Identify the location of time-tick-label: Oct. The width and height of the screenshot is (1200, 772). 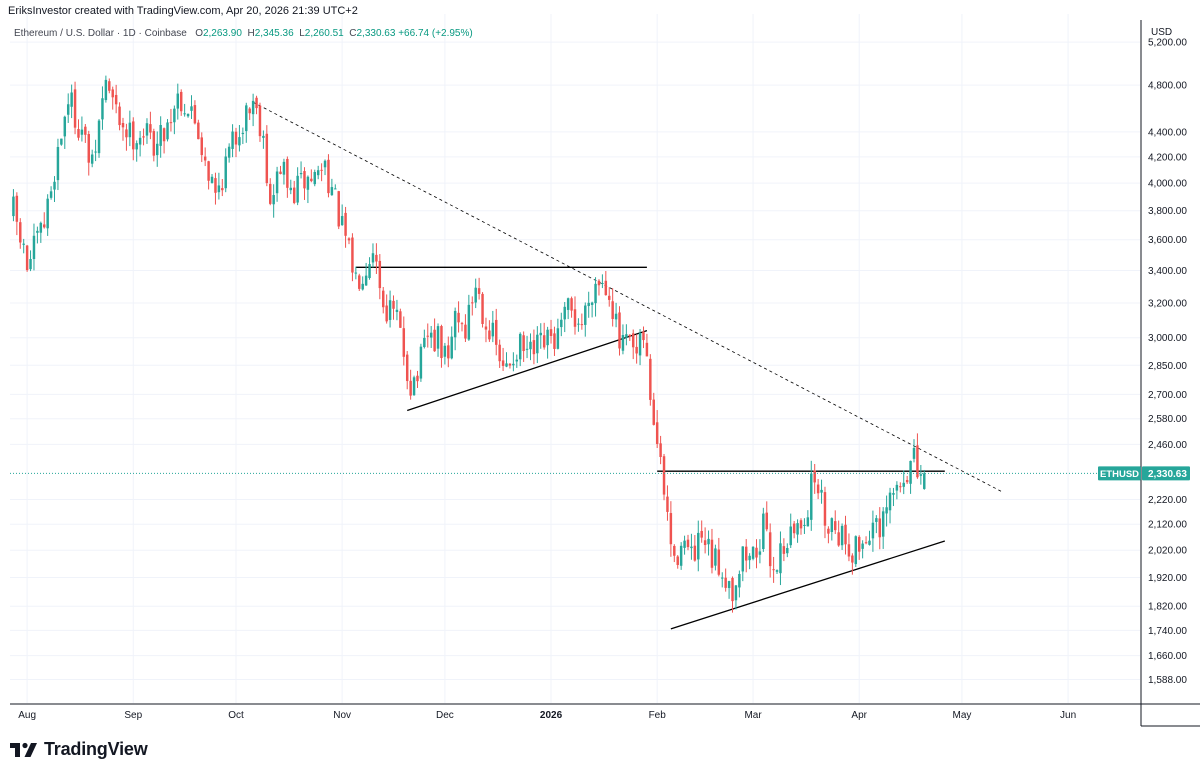
(236, 715).